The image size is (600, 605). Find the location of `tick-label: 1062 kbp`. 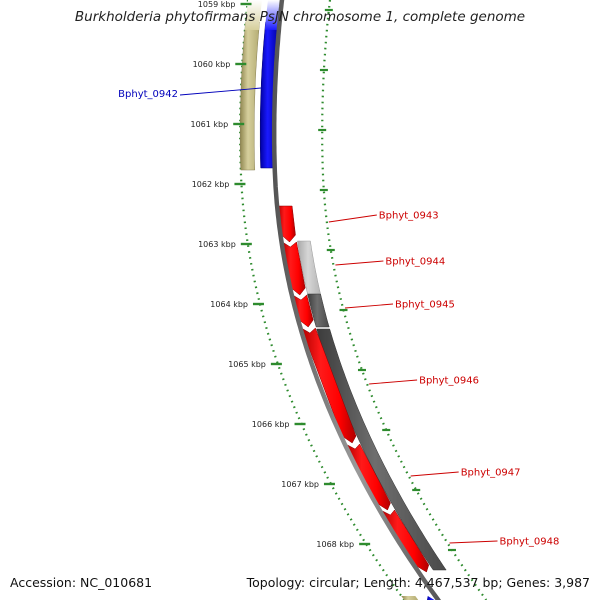

tick-label: 1062 kbp is located at coordinates (211, 184).